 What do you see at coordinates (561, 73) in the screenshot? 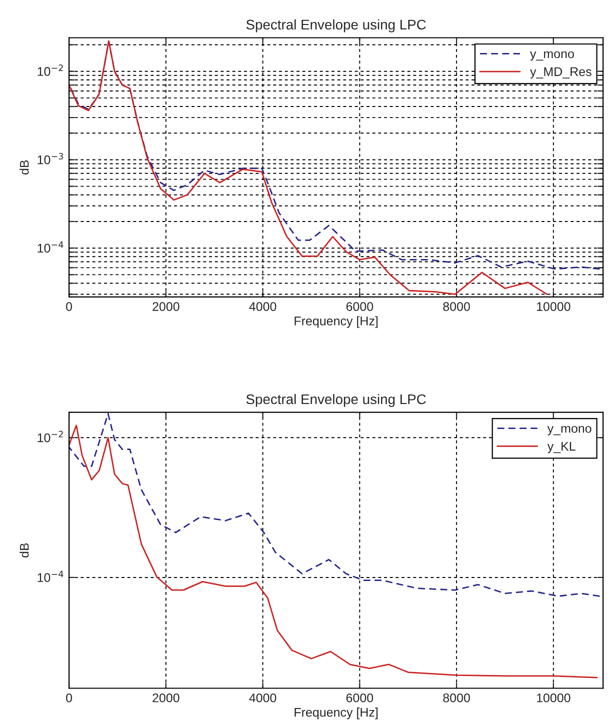
I see `legend-label: y_MD_Res` at bounding box center [561, 73].